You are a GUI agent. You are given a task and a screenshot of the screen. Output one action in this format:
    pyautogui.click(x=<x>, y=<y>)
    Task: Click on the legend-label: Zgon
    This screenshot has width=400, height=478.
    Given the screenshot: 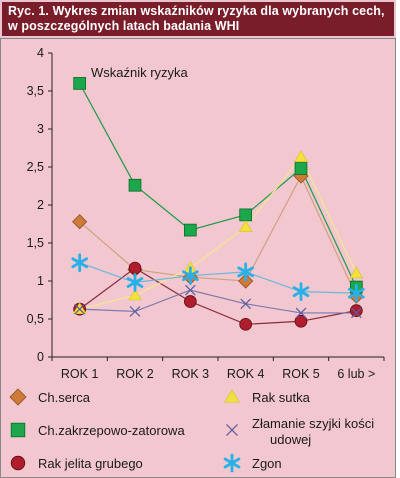 What is the action you would take?
    pyautogui.click(x=267, y=463)
    